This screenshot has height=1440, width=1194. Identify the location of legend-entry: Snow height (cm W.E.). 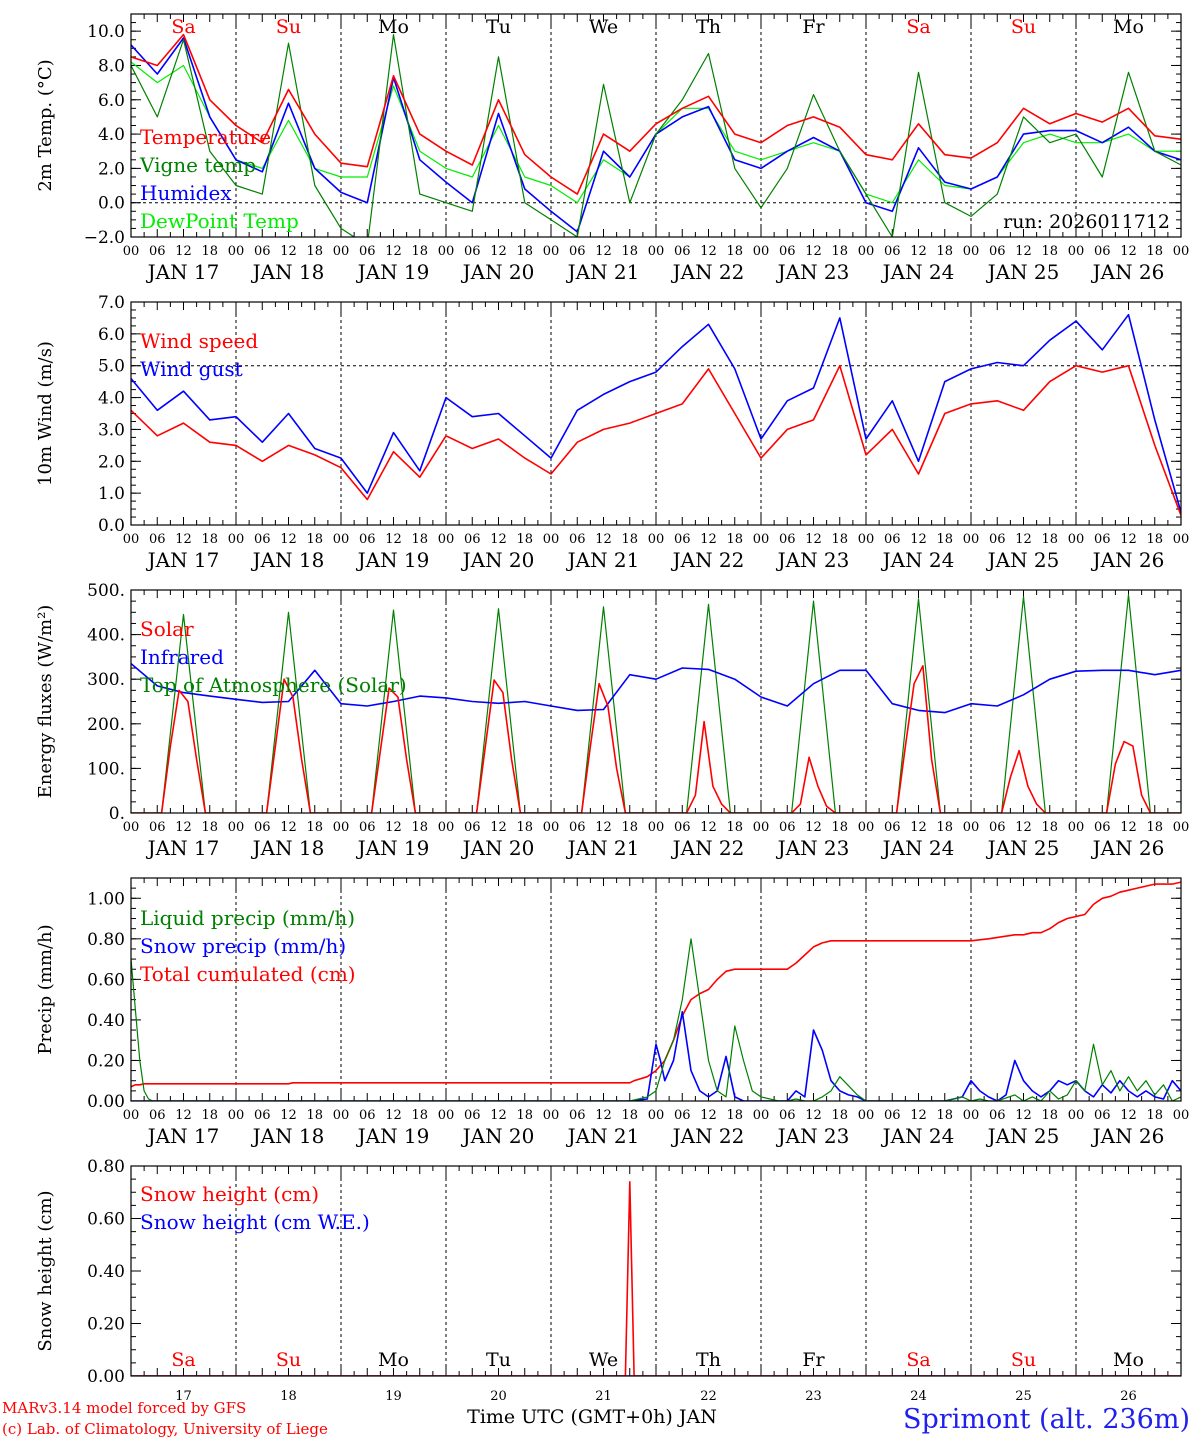
(255, 1222).